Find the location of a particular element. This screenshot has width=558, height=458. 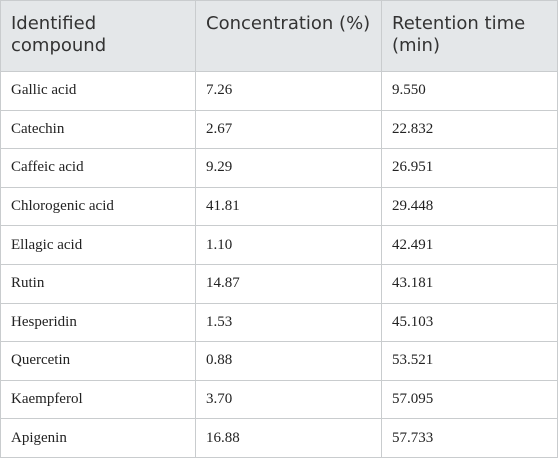

retention-time-cell: 43.181 is located at coordinates (469, 283).